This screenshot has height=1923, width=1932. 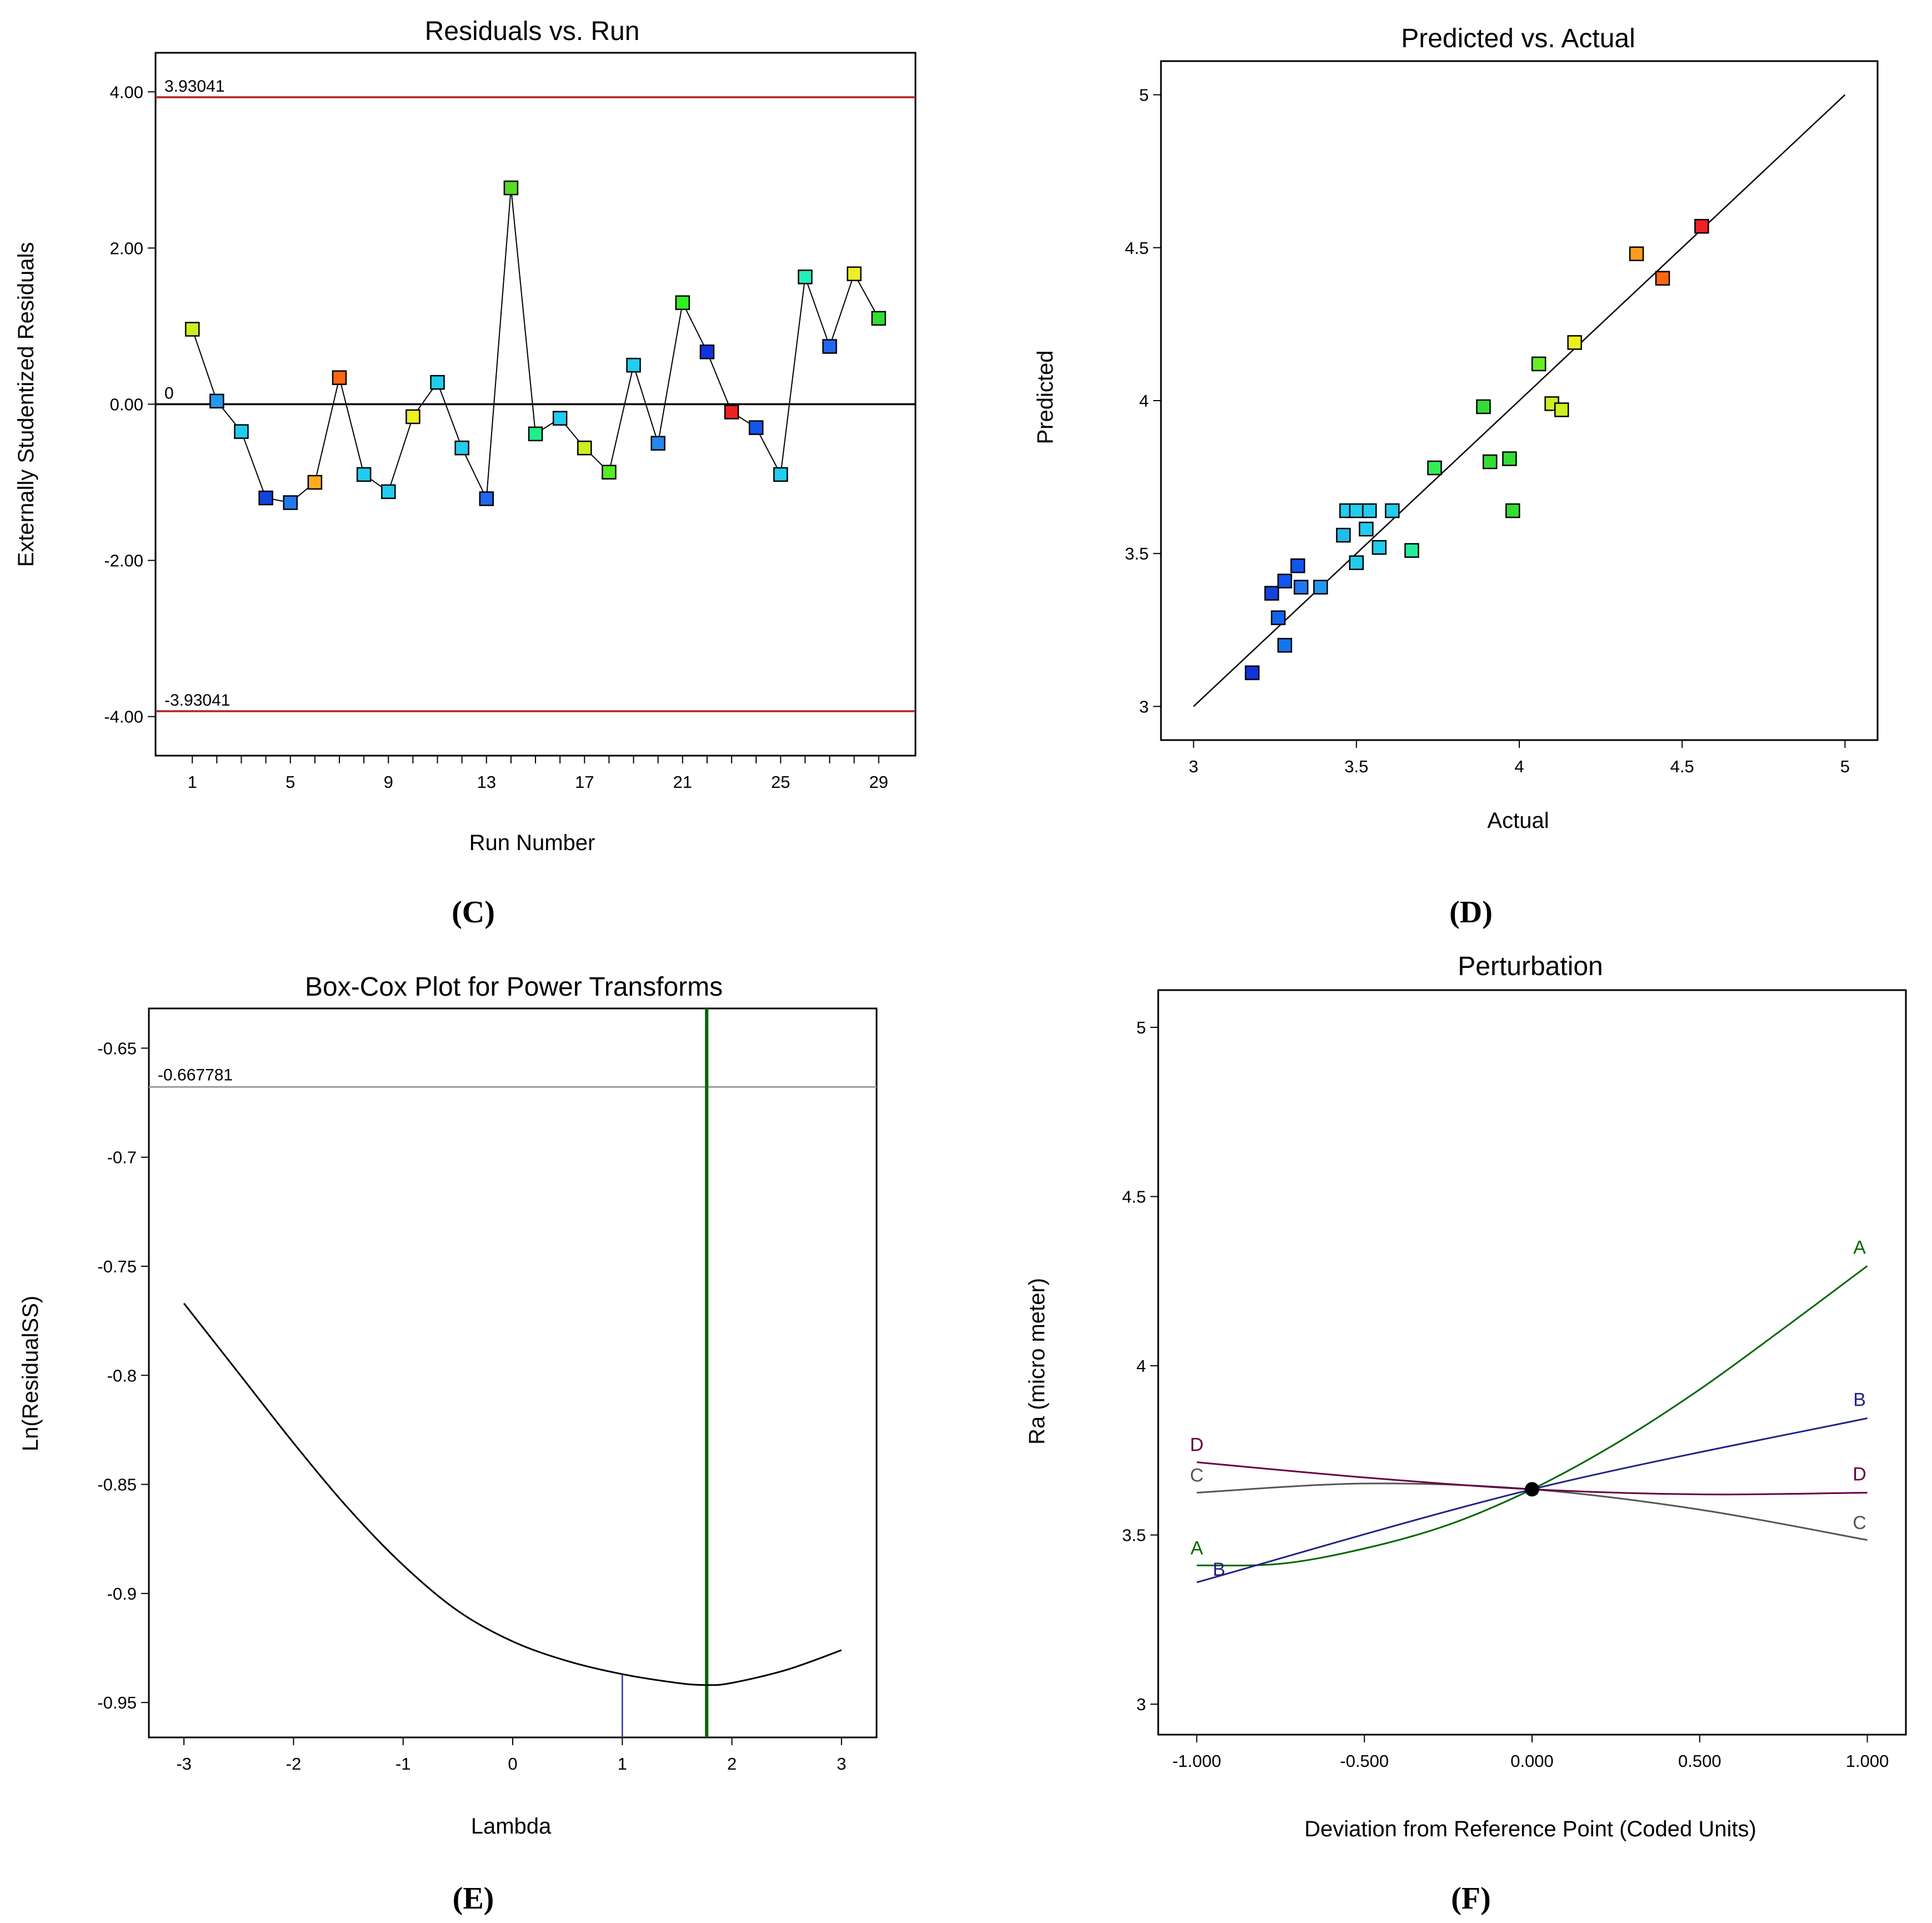 What do you see at coordinates (403, 1764) in the screenshot?
I see `x-tick-label: -1` at bounding box center [403, 1764].